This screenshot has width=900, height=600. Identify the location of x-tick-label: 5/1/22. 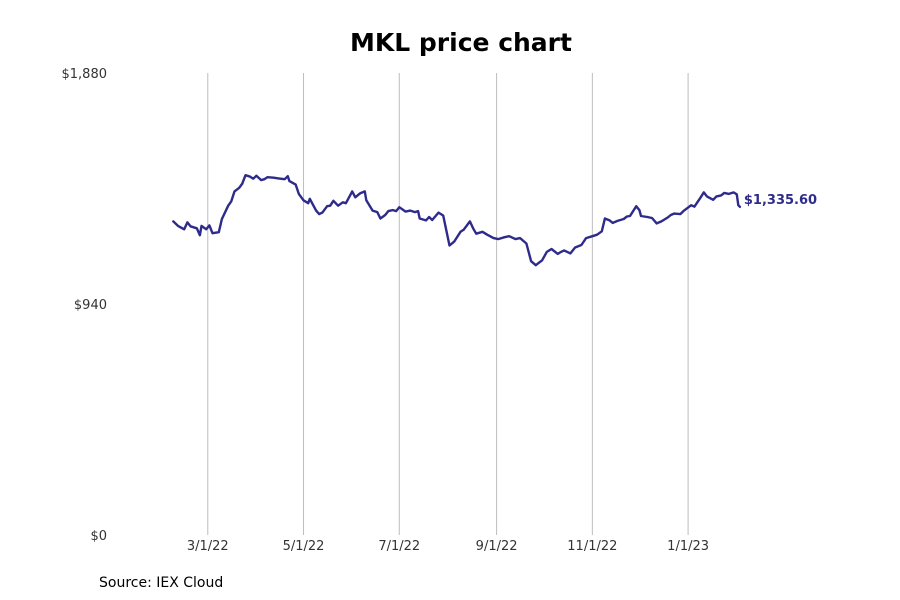
(304, 546).